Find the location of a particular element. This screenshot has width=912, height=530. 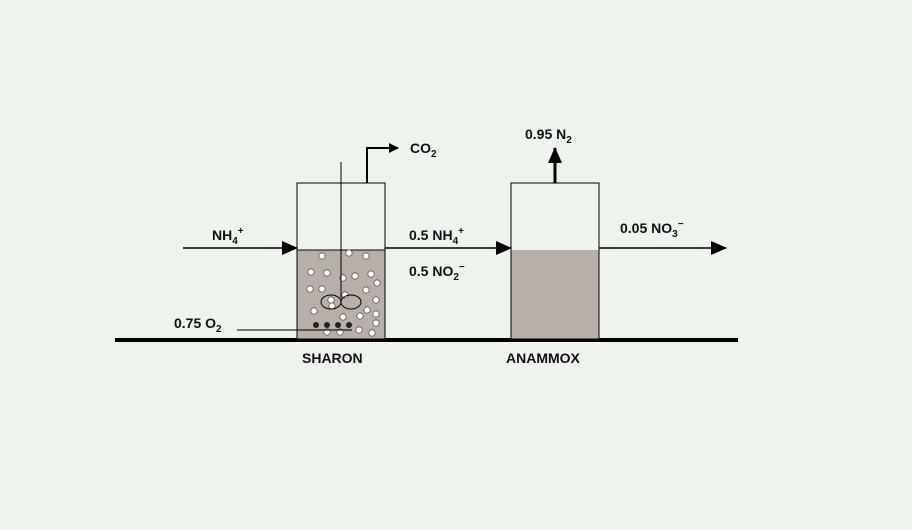

nh4-transfer-label: 0.5 NH4+ is located at coordinates (436, 236).